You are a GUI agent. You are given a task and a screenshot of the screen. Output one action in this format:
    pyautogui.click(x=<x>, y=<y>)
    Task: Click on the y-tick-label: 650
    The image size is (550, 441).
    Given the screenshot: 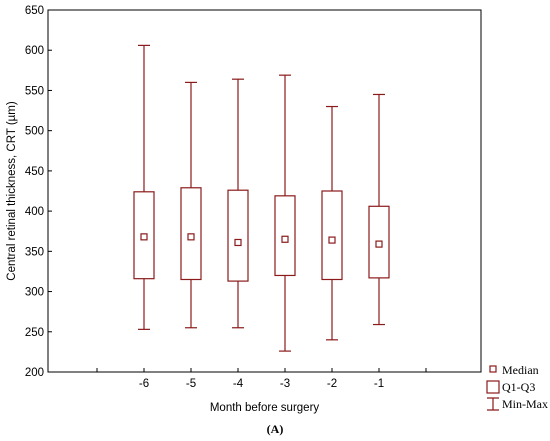 What is the action you would take?
    pyautogui.click(x=34, y=11)
    